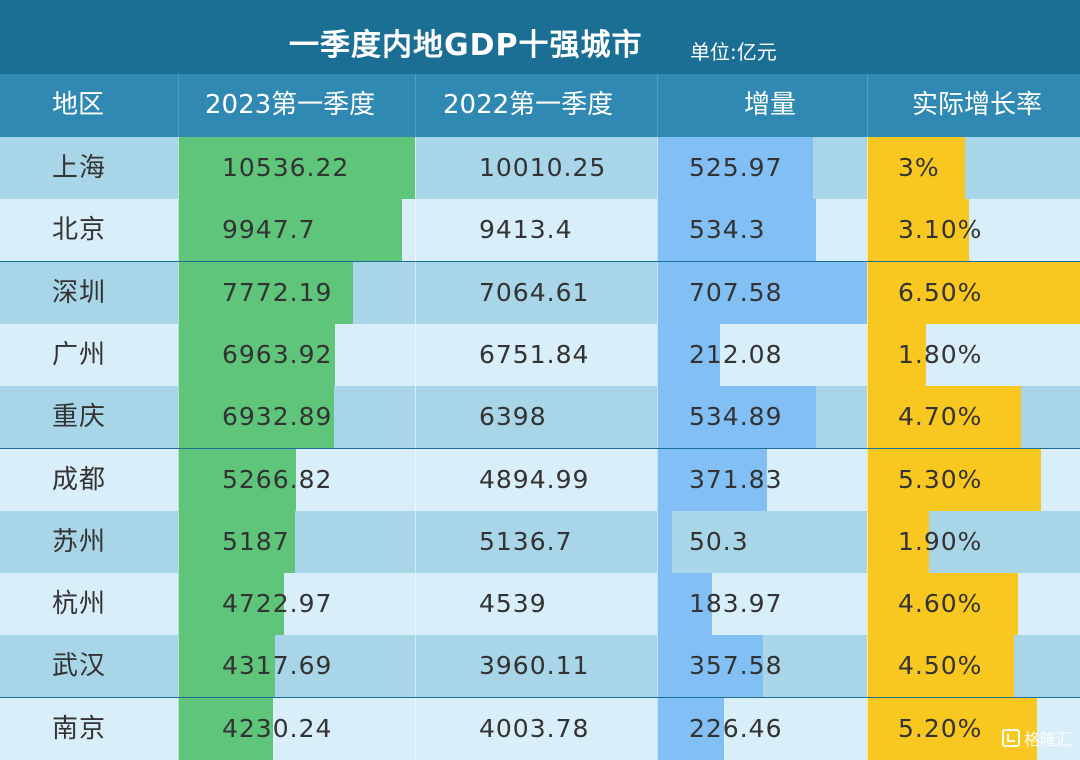  I want to click on table-header: 地区 2023第一季度 2022第一季度 增量 实际增长率, so click(540, 105).